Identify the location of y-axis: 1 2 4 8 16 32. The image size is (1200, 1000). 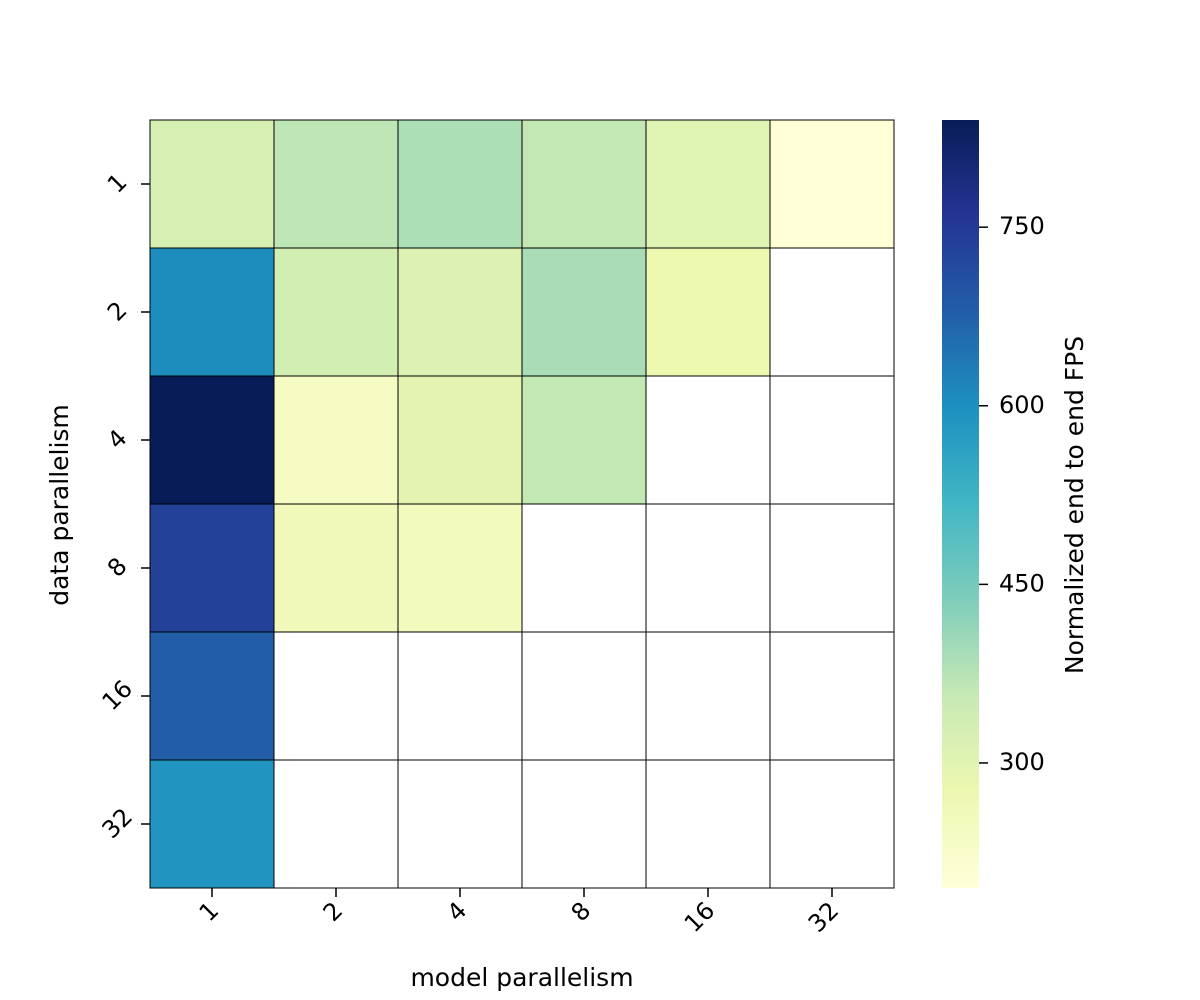
(123, 506).